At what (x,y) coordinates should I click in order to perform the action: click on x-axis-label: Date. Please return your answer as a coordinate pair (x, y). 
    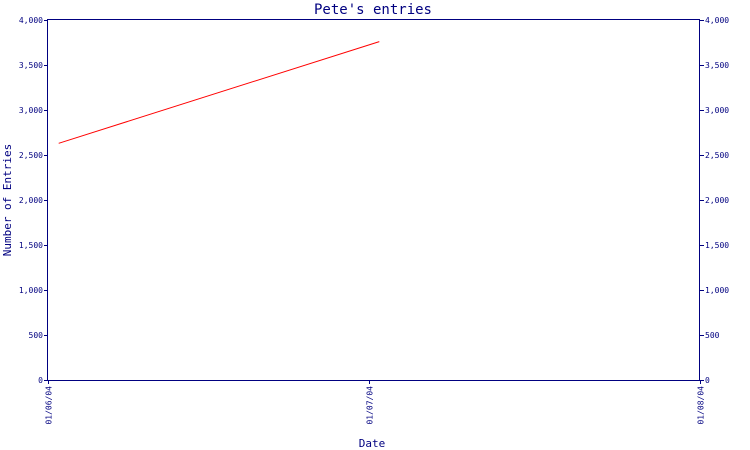
    Looking at the image, I should click on (372, 443).